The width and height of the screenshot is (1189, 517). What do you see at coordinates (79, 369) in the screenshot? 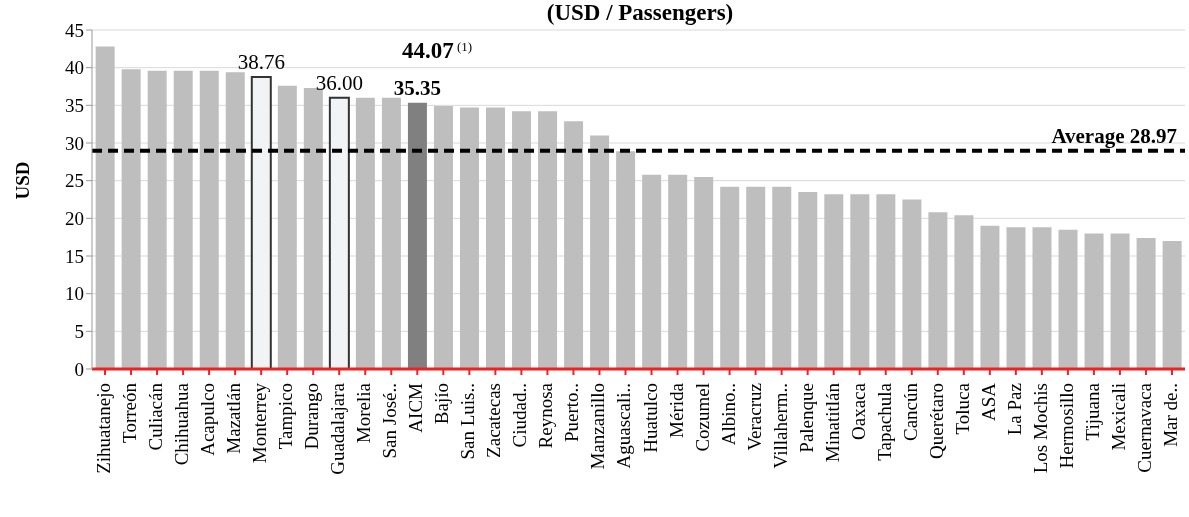
I see `y-tick-label: 0` at bounding box center [79, 369].